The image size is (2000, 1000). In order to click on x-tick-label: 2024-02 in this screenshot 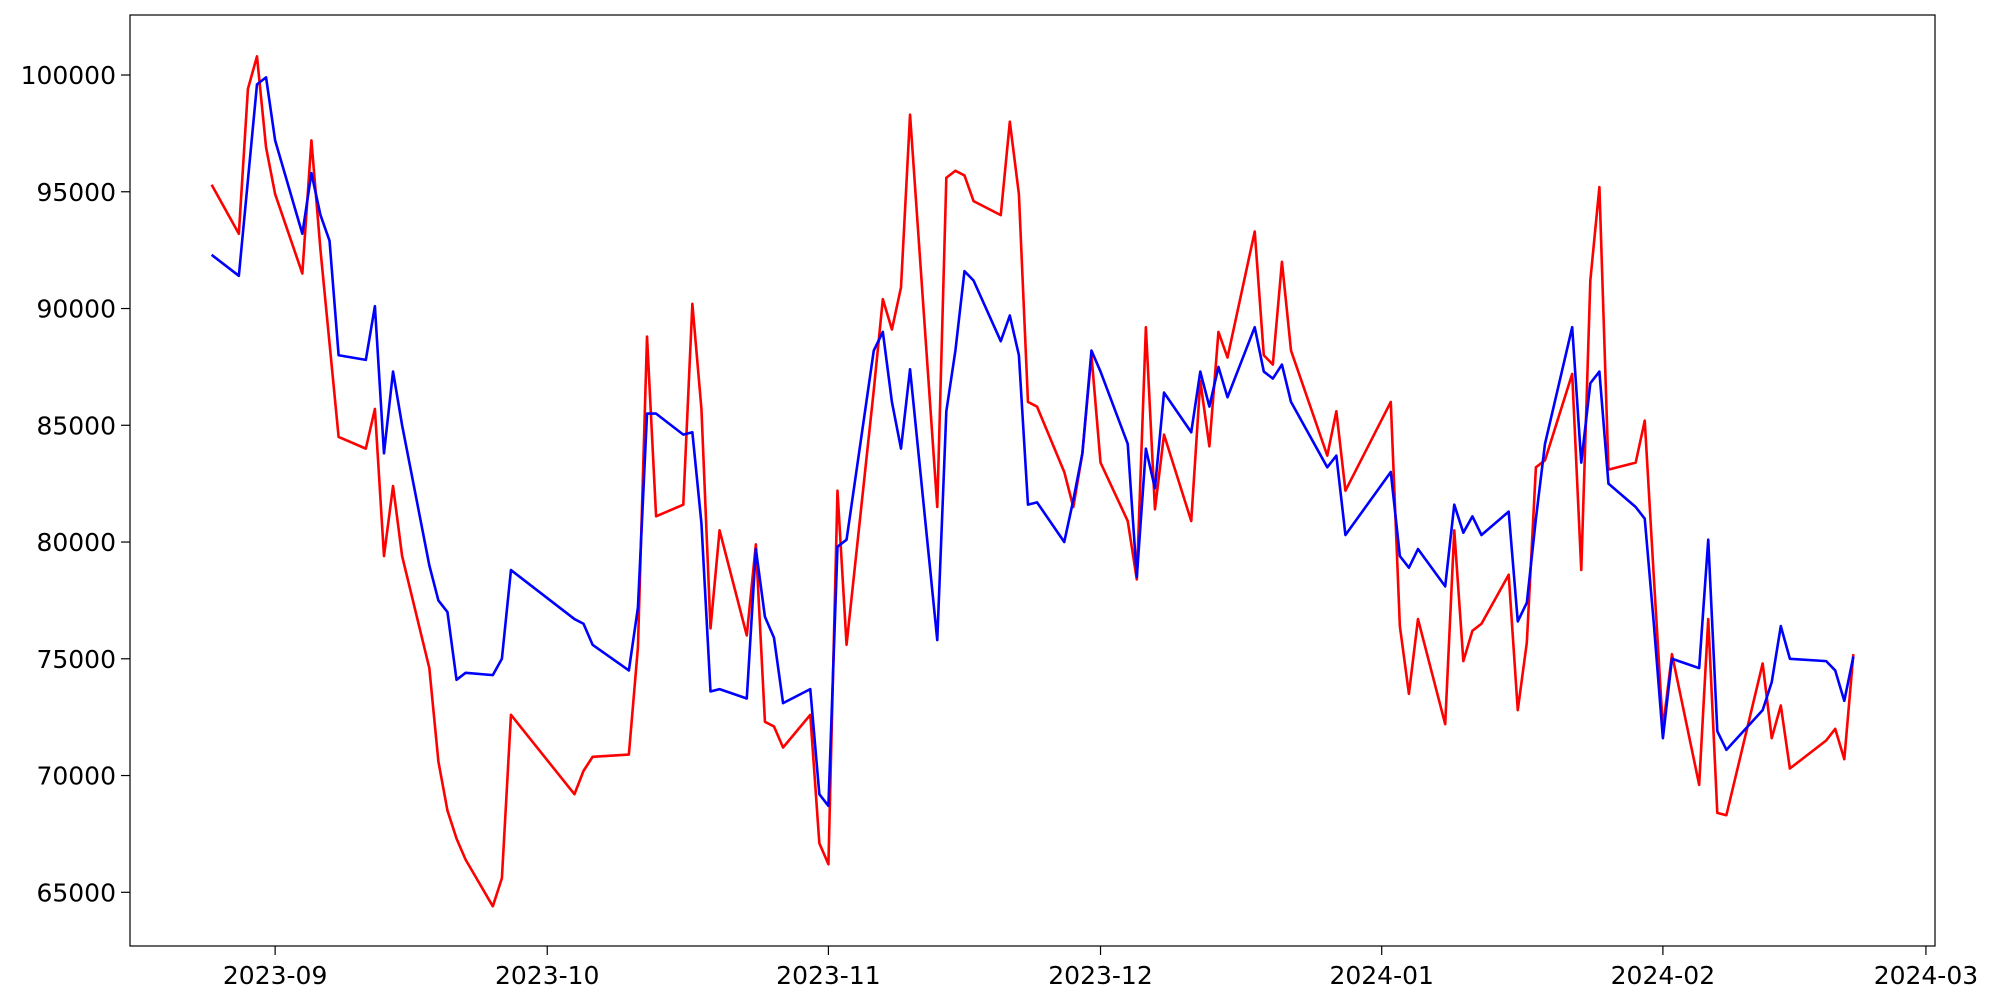, I will do `click(1663, 975)`.